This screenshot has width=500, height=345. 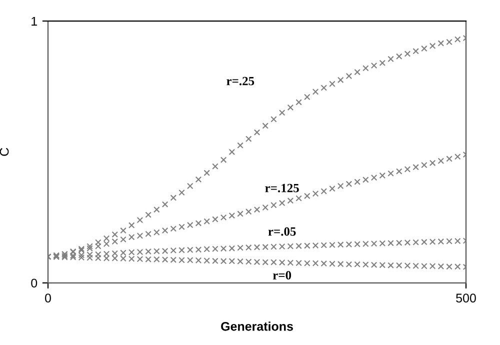 What do you see at coordinates (282, 188) in the screenshot?
I see `series-label: r=.125` at bounding box center [282, 188].